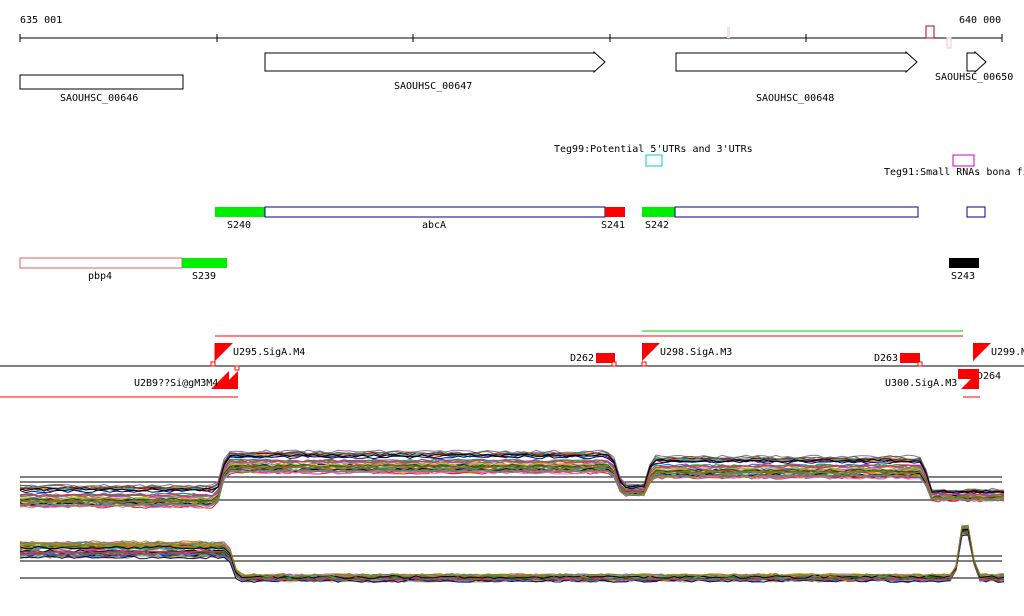  What do you see at coordinates (176, 383) in the screenshot?
I see `promoter-label: U2B9??Si@gM3M4` at bounding box center [176, 383].